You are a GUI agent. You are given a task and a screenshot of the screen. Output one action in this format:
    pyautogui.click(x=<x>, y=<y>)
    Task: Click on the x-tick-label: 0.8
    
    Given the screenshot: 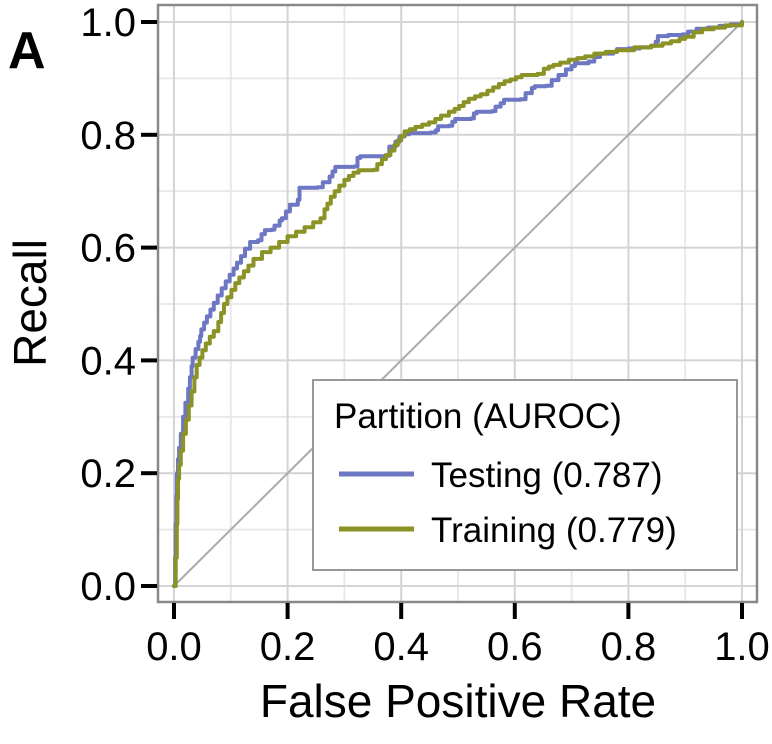 What is the action you would take?
    pyautogui.click(x=629, y=647)
    